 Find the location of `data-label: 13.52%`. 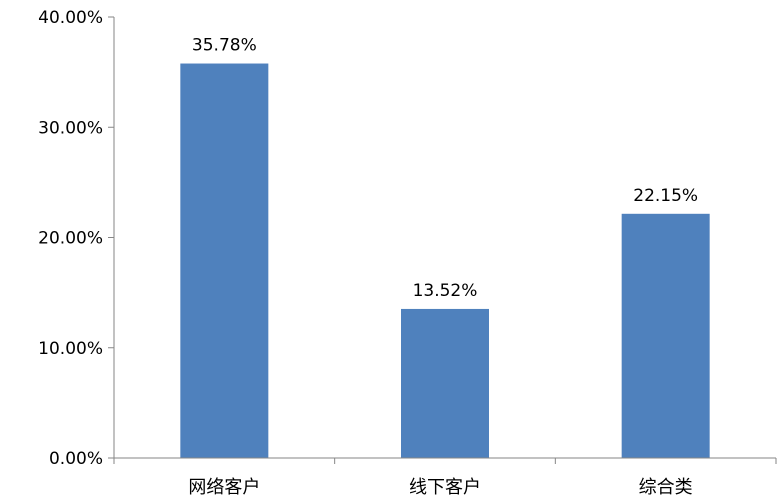

data-label: 13.52% is located at coordinates (445, 291).